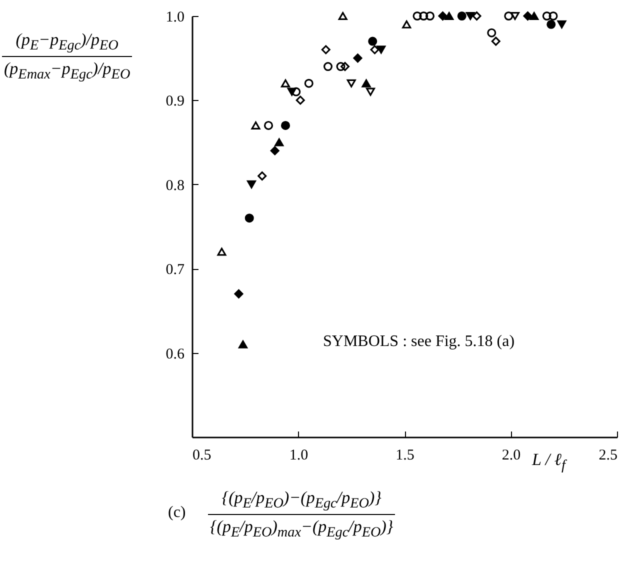 This screenshot has width=631, height=587. I want to click on y-tick-label: 1.0, so click(175, 18).